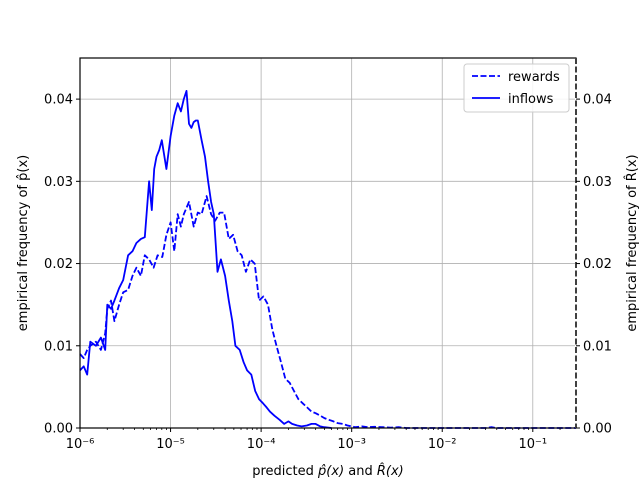 This screenshot has width=640, height=480. I want to click on y-tick-label-right: 0.04, so click(597, 100).